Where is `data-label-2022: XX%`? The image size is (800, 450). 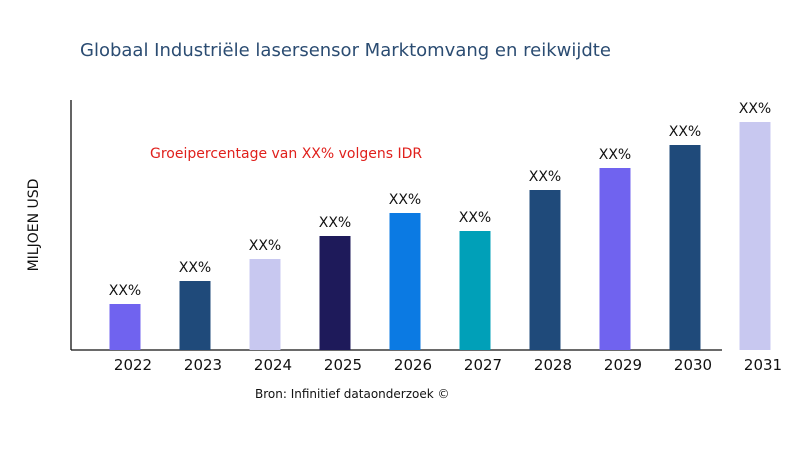 data-label-2022: XX% is located at coordinates (125, 291).